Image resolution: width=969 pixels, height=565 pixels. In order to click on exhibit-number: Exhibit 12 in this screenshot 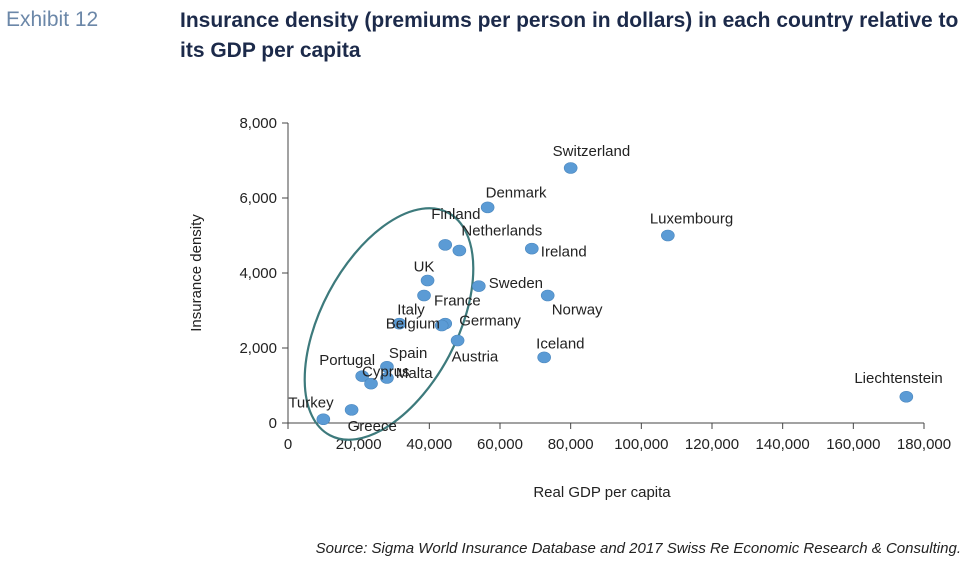, I will do `click(52, 19)`.